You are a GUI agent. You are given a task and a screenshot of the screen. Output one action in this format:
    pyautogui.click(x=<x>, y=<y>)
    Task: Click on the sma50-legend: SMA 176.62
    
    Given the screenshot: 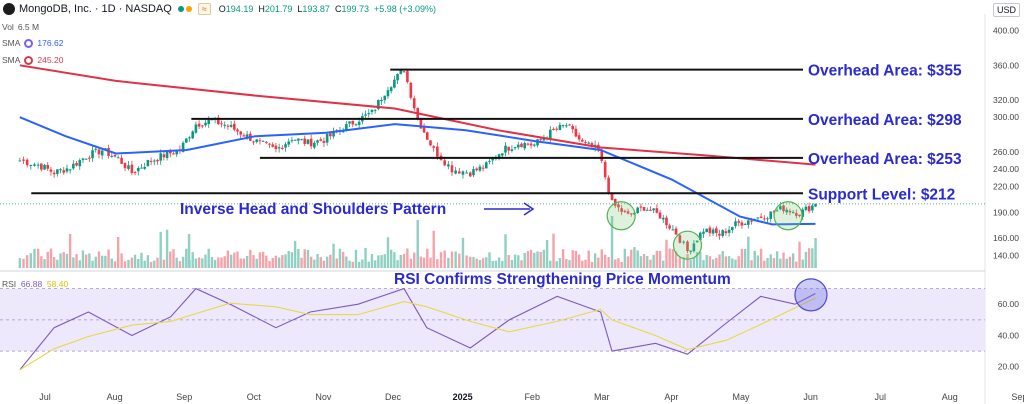 What is the action you would take?
    pyautogui.click(x=32, y=43)
    